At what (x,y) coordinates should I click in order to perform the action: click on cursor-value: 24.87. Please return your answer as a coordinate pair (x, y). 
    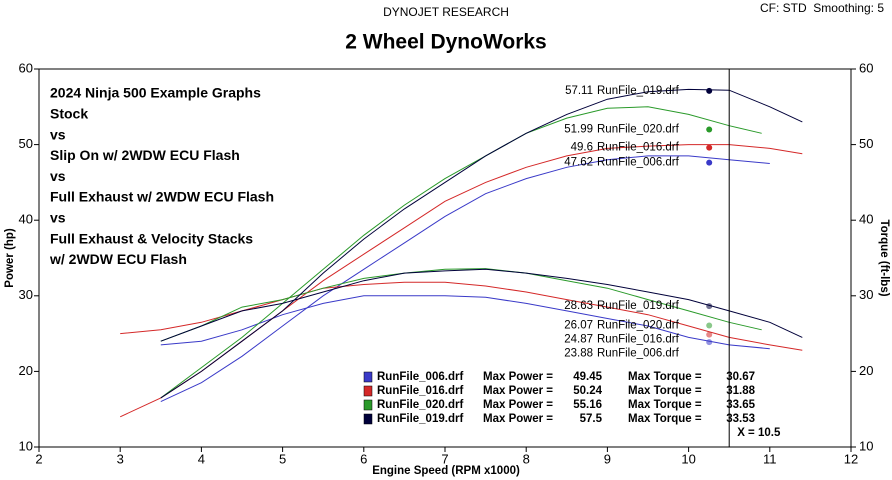
    Looking at the image, I should click on (578, 340).